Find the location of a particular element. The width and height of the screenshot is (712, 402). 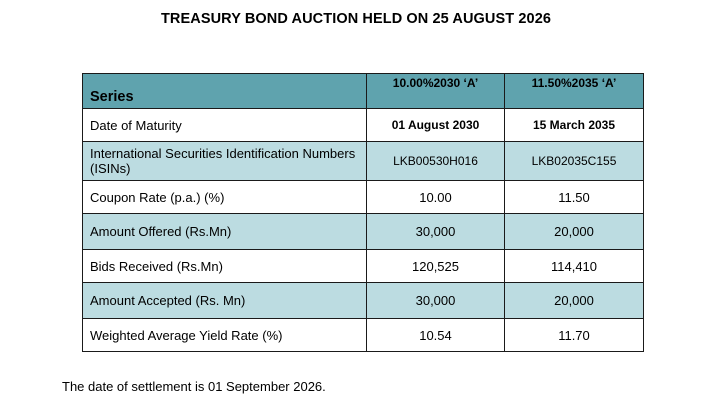

row-value-series-2: 11.70 is located at coordinates (574, 335).